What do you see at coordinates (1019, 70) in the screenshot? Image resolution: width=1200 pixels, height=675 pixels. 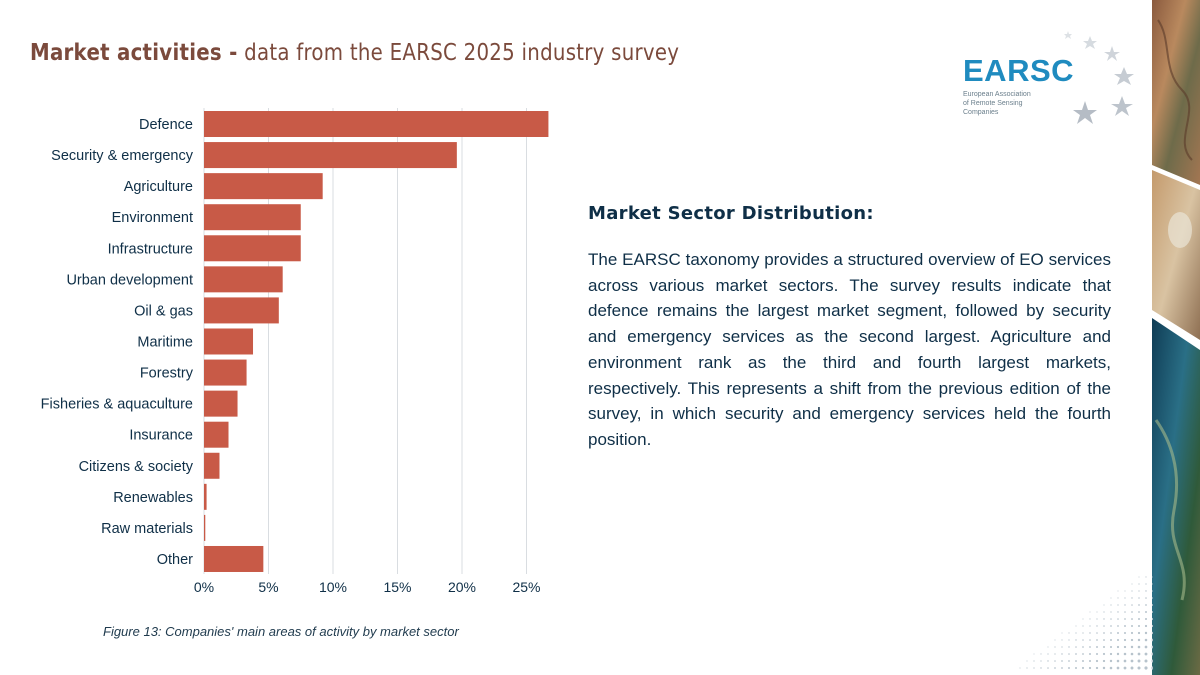 I see `logo-wordmark: EARSC` at bounding box center [1019, 70].